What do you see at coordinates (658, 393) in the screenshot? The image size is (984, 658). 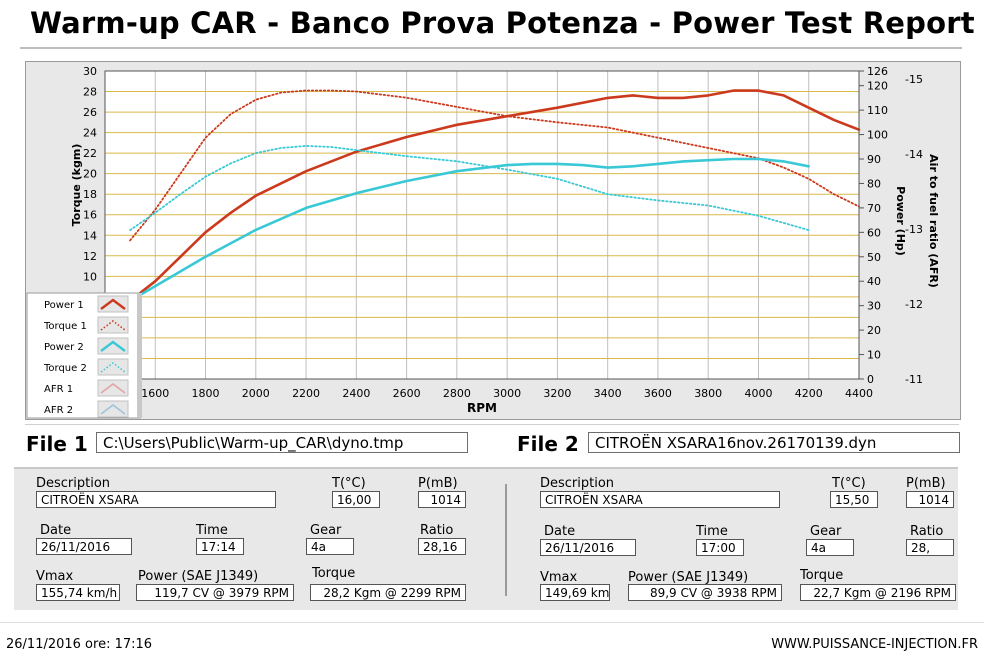 I see `x-tick-label: 3600` at bounding box center [658, 393].